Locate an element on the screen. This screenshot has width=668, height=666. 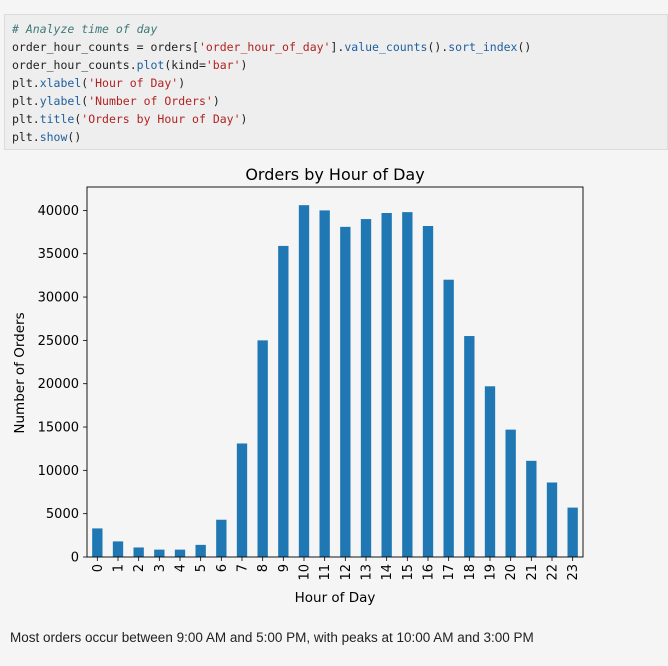
code-token: # Analyze time of day is located at coordinates (85, 29).